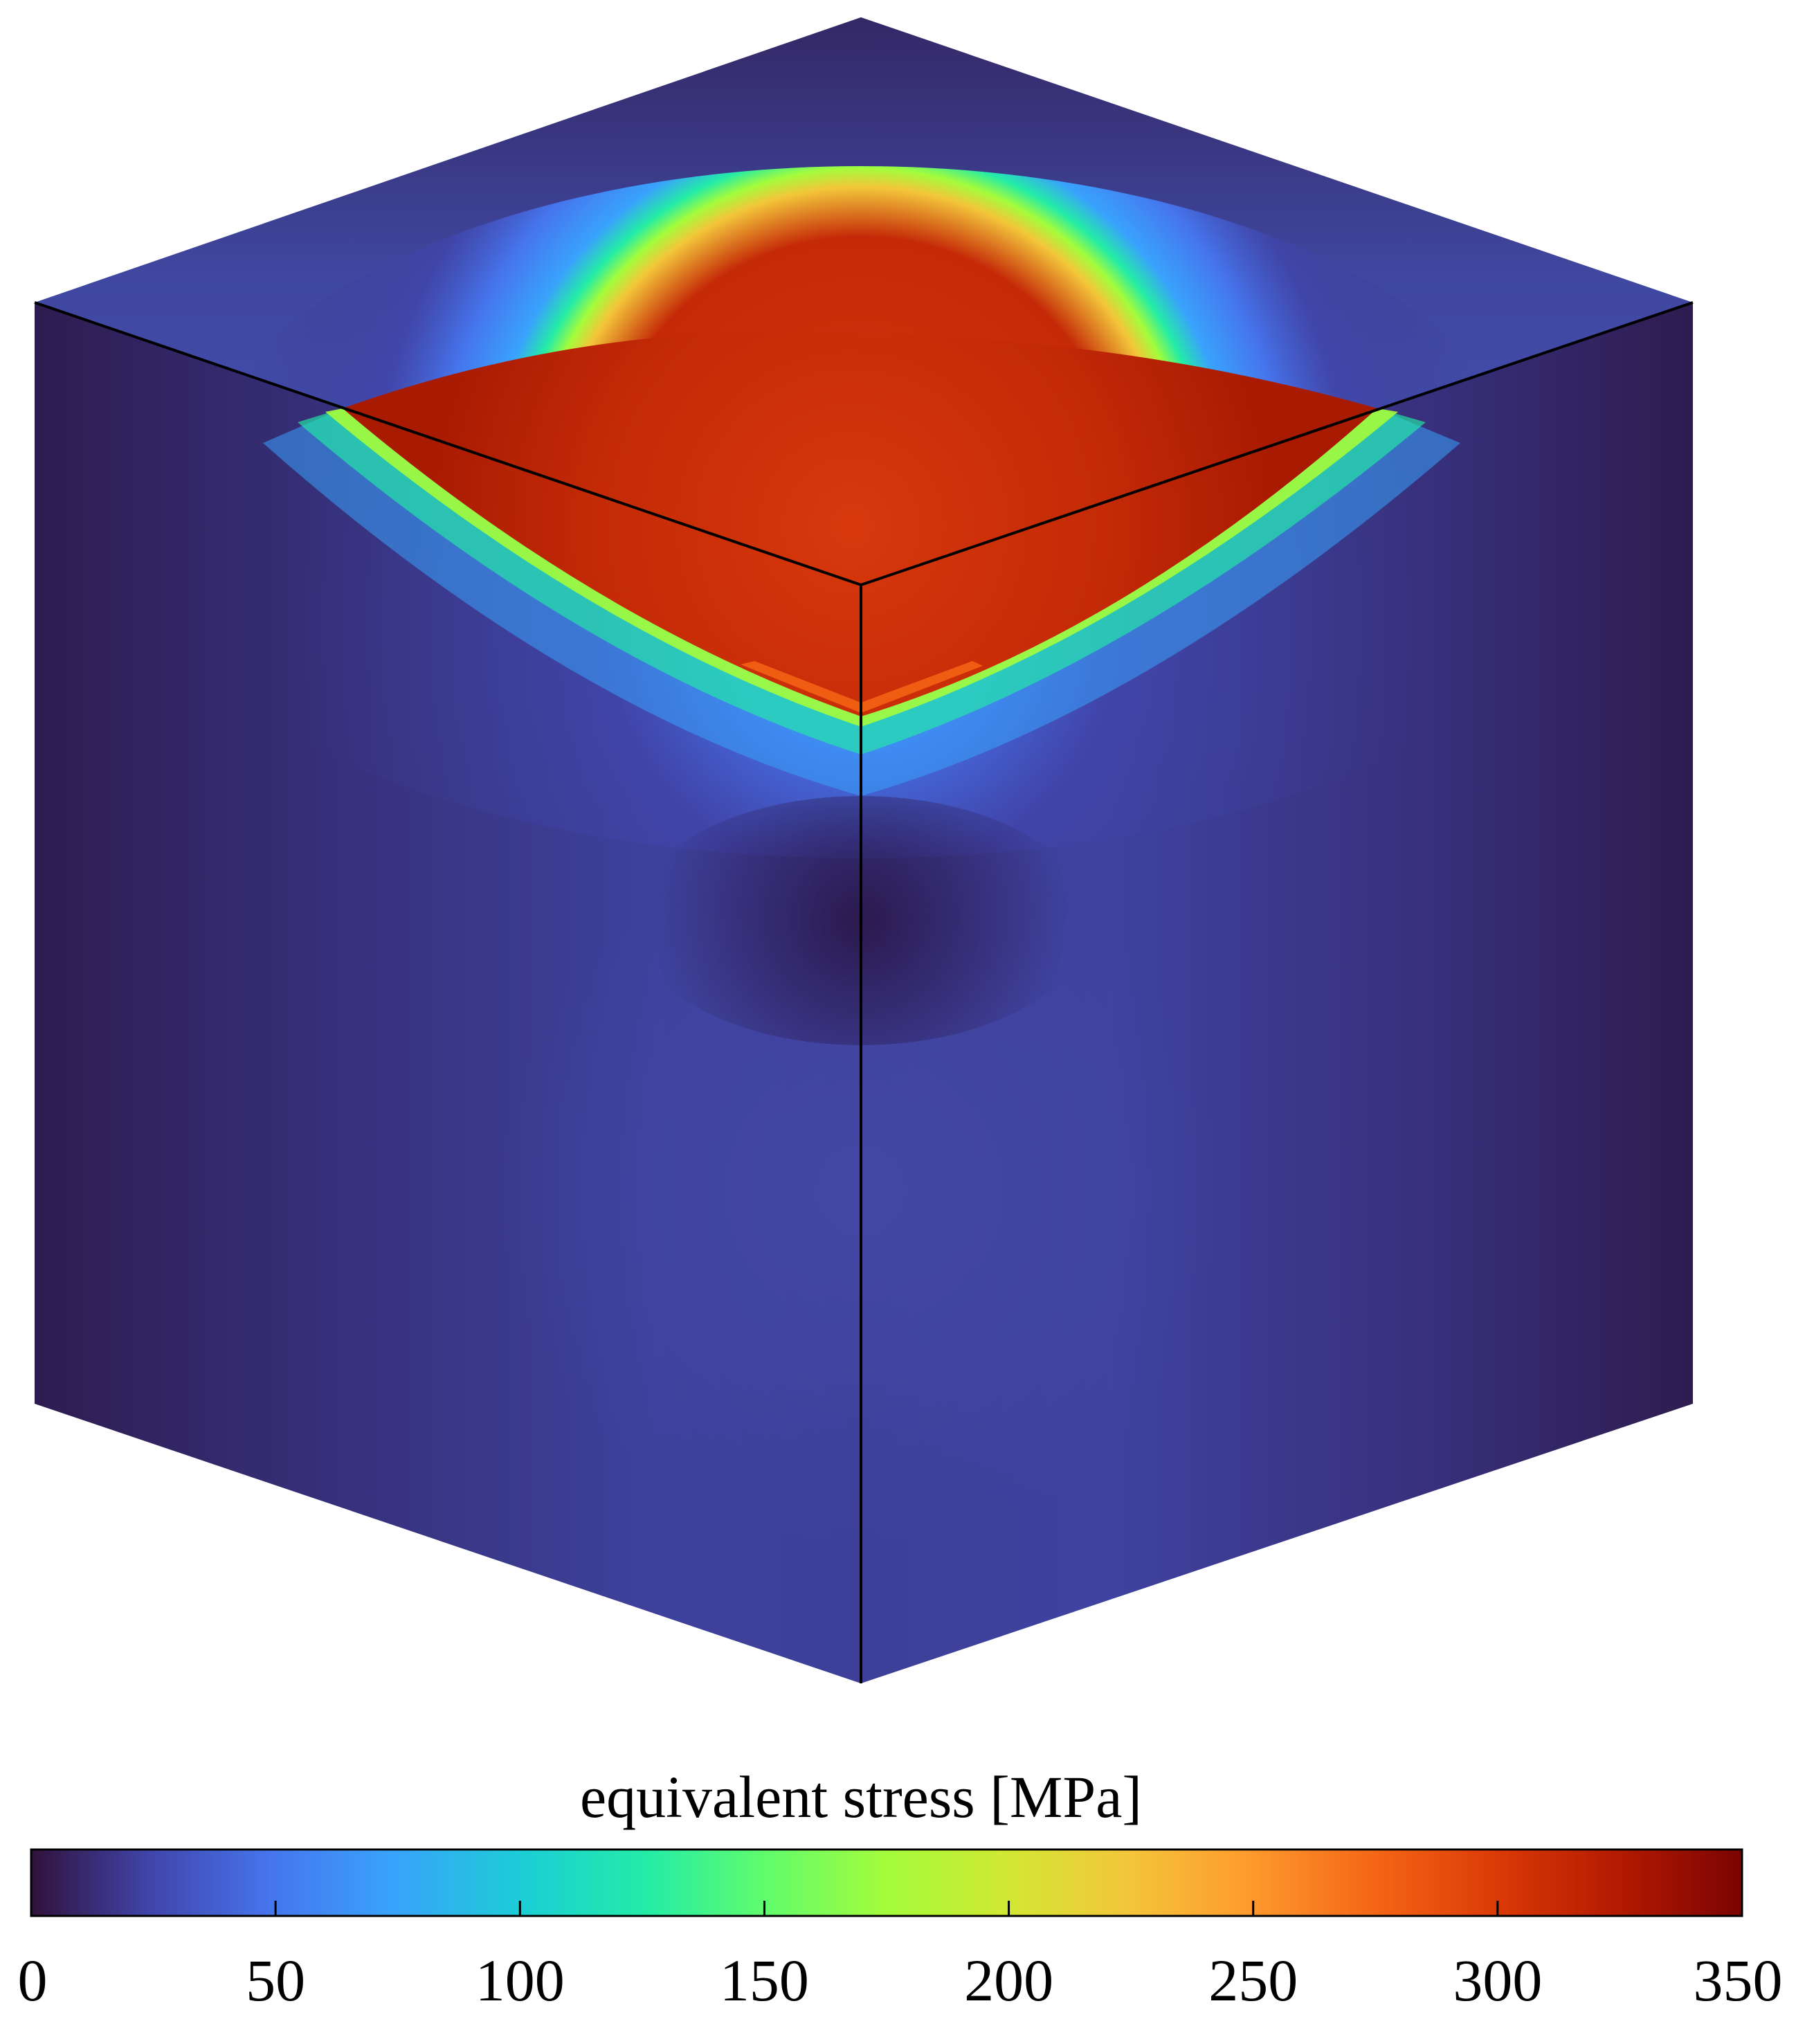 The height and width of the screenshot is (2044, 1805). What do you see at coordinates (860, 523) in the screenshot?
I see `high-stress-region` at bounding box center [860, 523].